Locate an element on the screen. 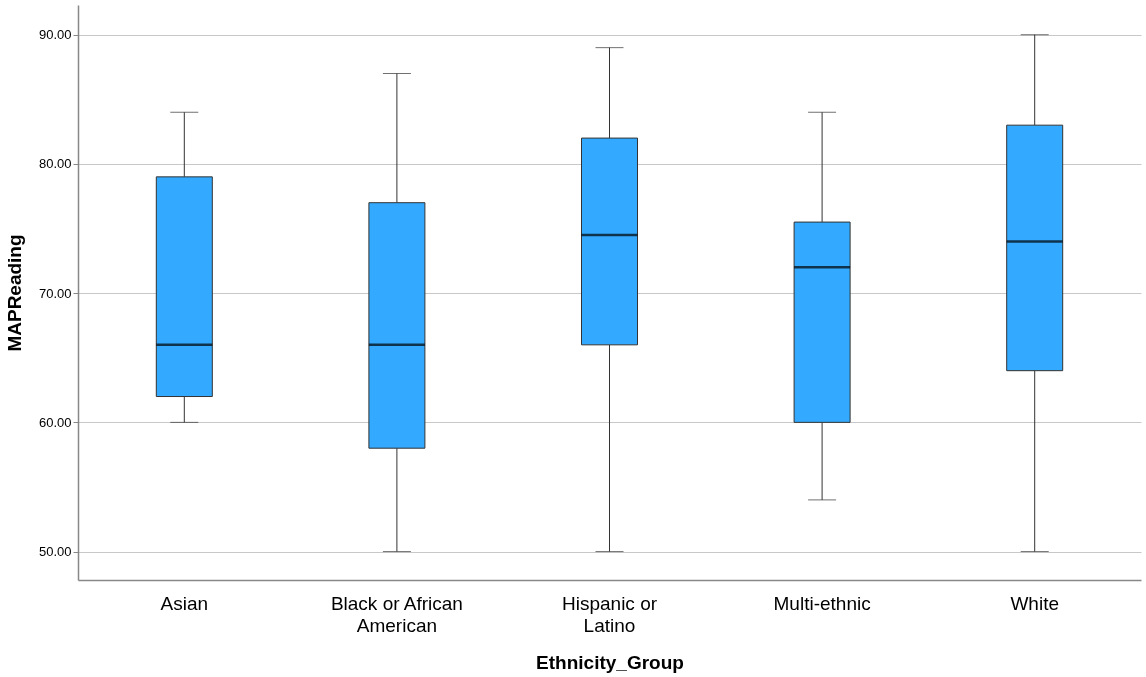  x-tick-label: Hispanic or Latino is located at coordinates (609, 614).